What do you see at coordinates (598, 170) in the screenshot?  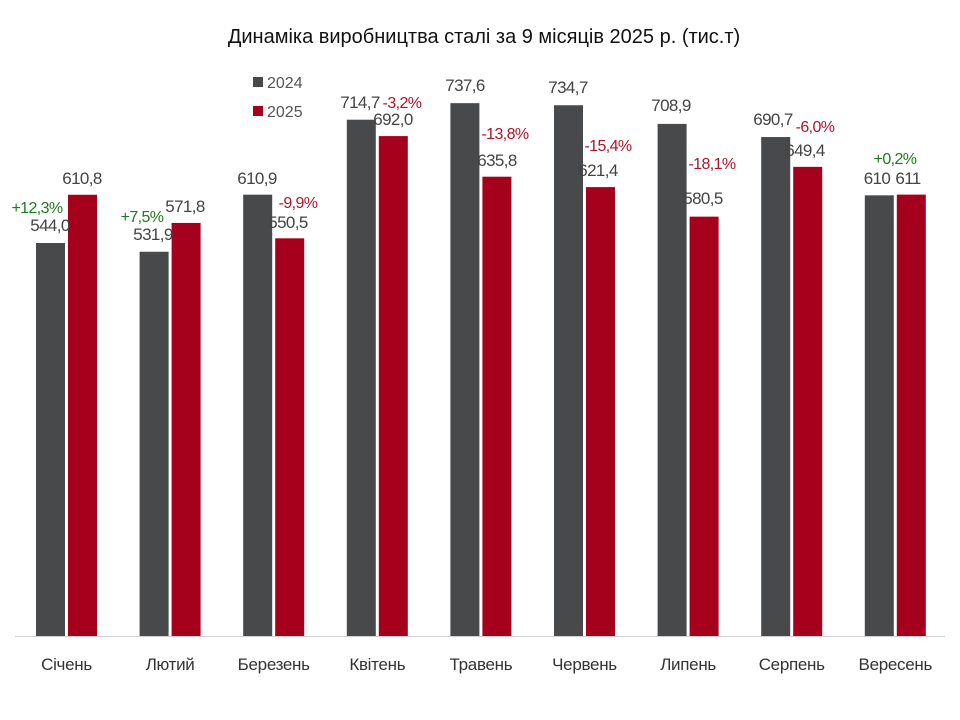 I see `value-label-2025-5: 621,4` at bounding box center [598, 170].